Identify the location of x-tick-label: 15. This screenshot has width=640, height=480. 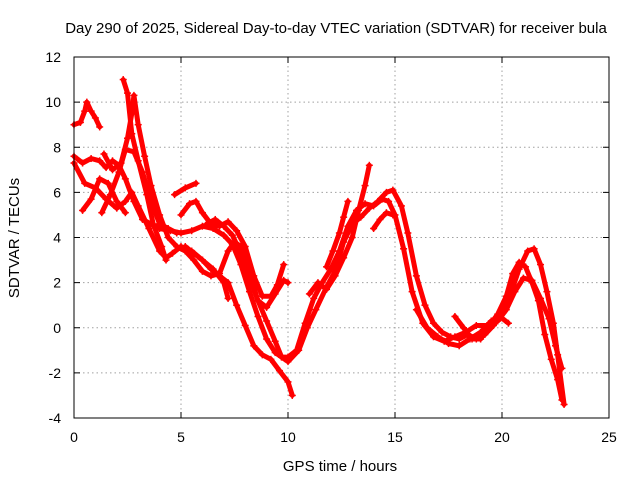
(395, 437).